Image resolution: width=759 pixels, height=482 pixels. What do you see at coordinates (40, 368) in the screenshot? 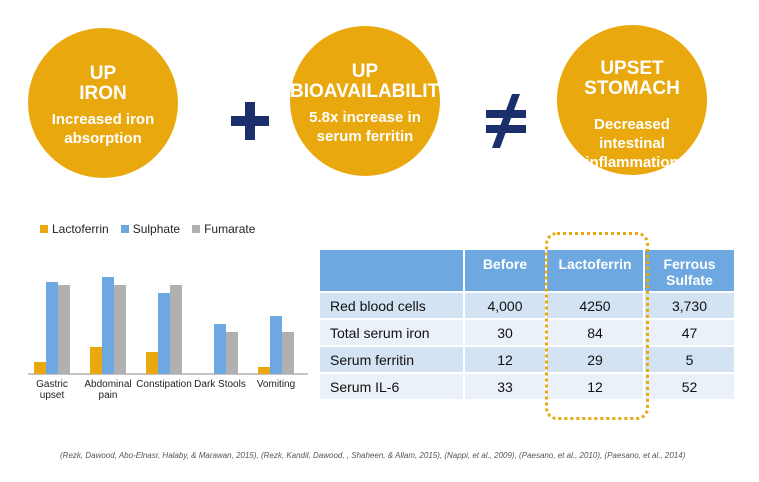
I see `bar-lactoferrin-gastric-upset` at bounding box center [40, 368].